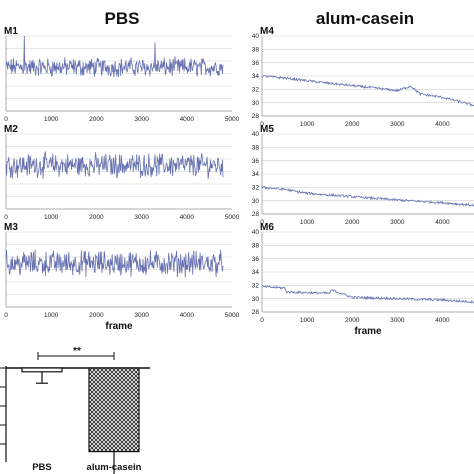 The height and width of the screenshot is (474, 474). What do you see at coordinates (267, 129) in the screenshot?
I see `panel-label: M5` at bounding box center [267, 129].